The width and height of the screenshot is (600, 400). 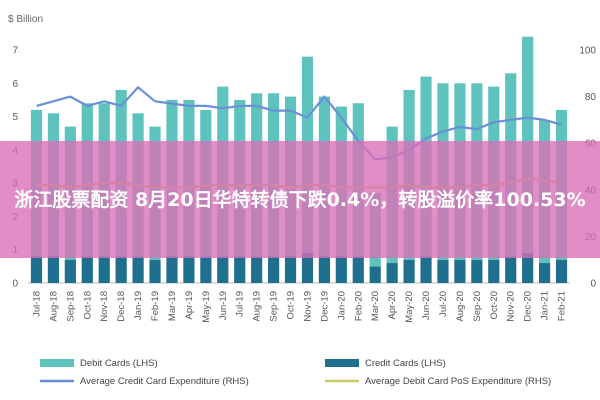 What do you see at coordinates (593, 284) in the screenshot?
I see `right-axis-tick-label: 0` at bounding box center [593, 284].